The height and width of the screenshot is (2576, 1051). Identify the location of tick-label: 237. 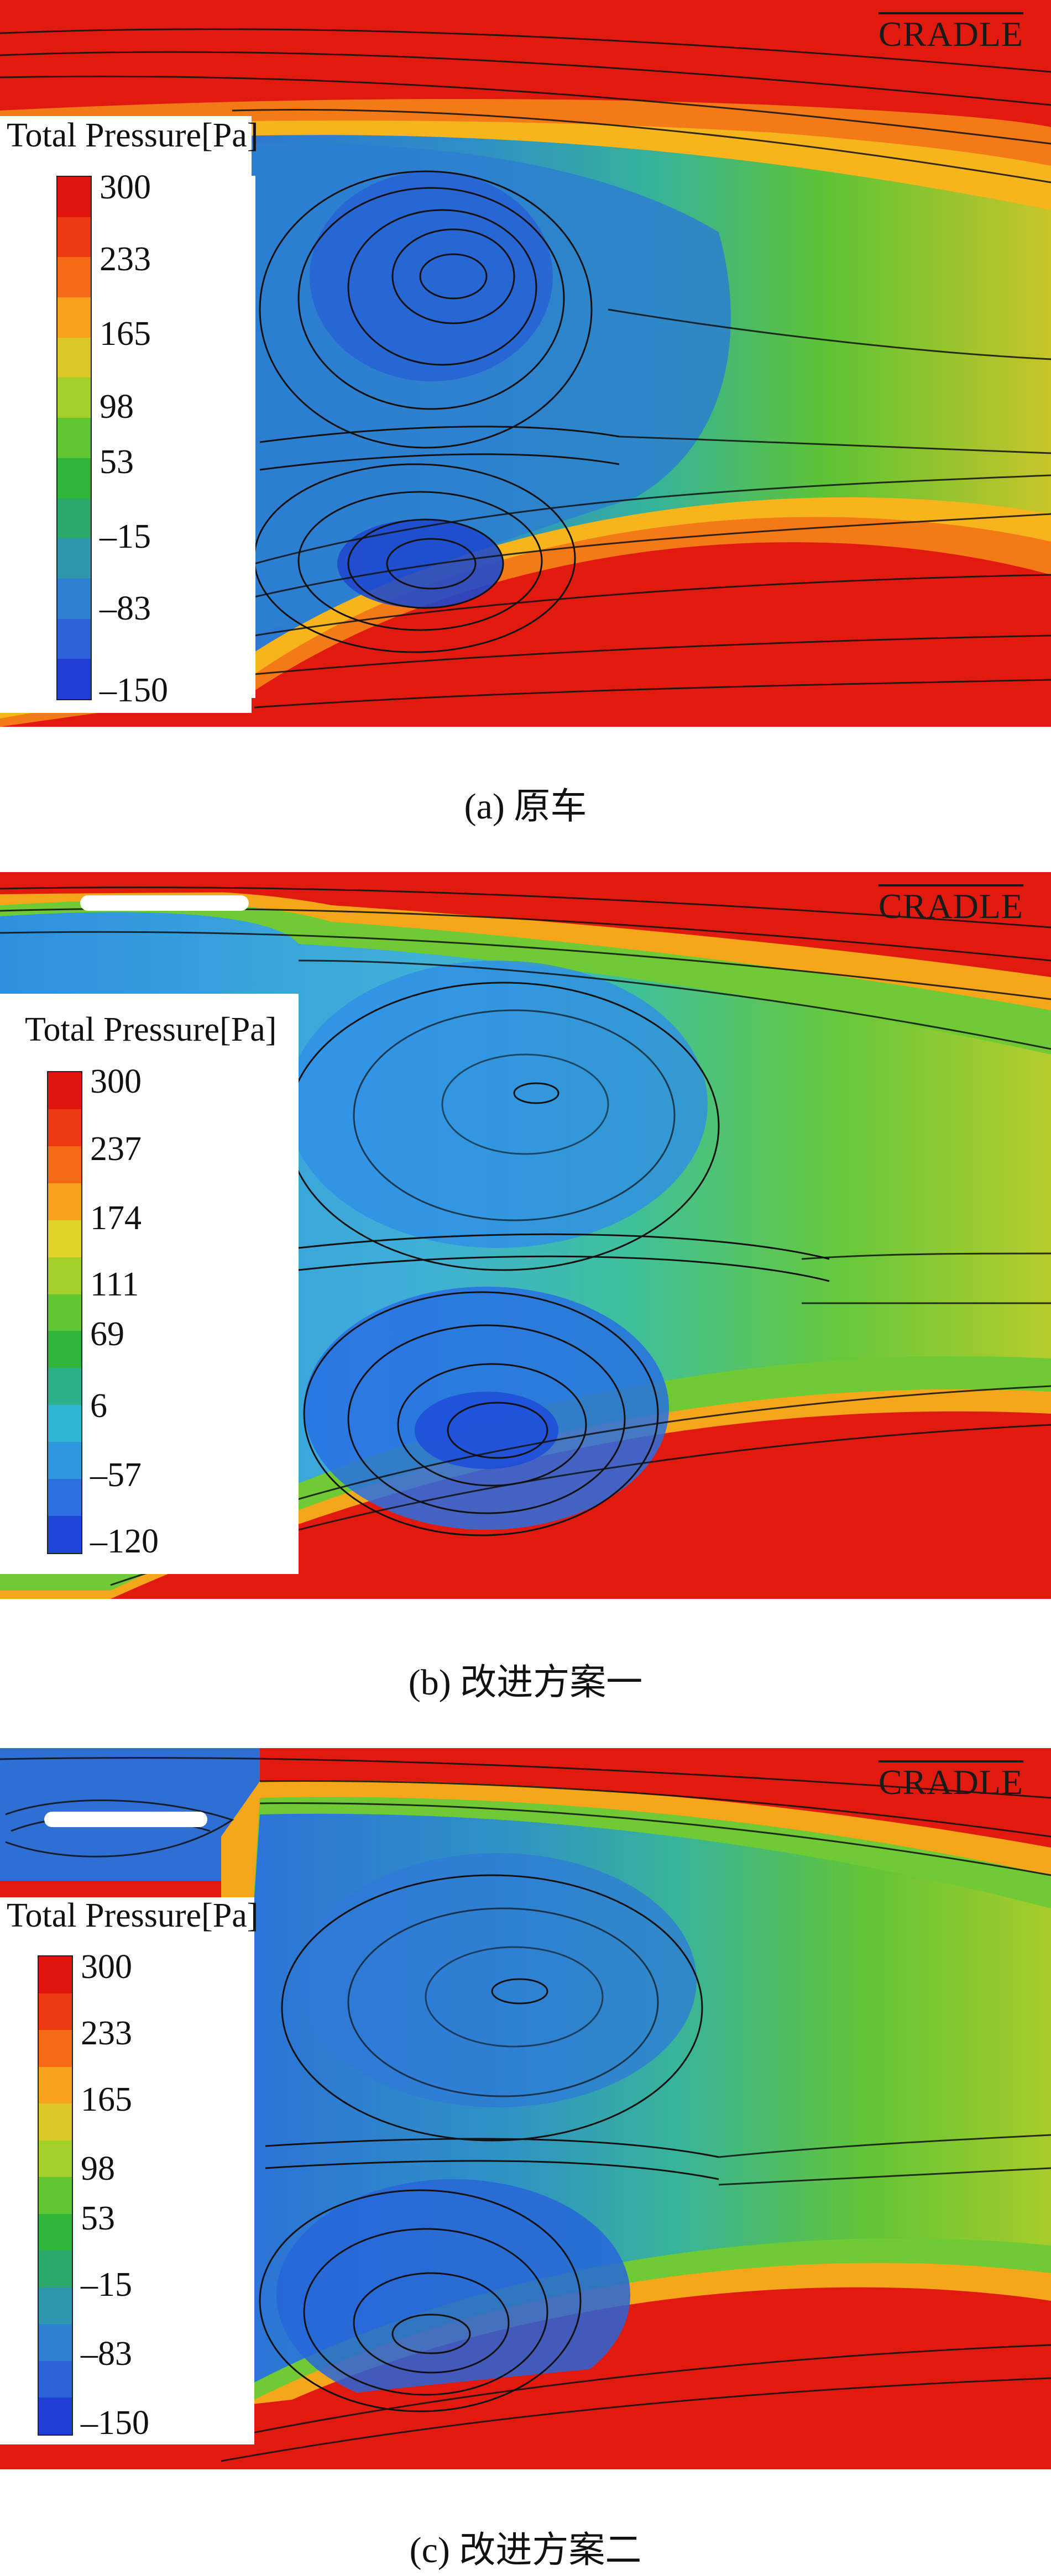
(116, 1149).